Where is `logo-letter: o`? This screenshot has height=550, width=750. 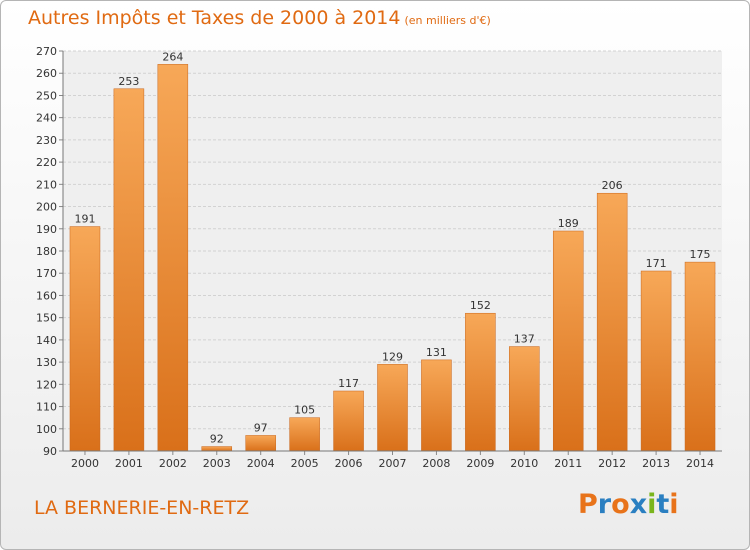 logo-letter: o is located at coordinates (620, 504).